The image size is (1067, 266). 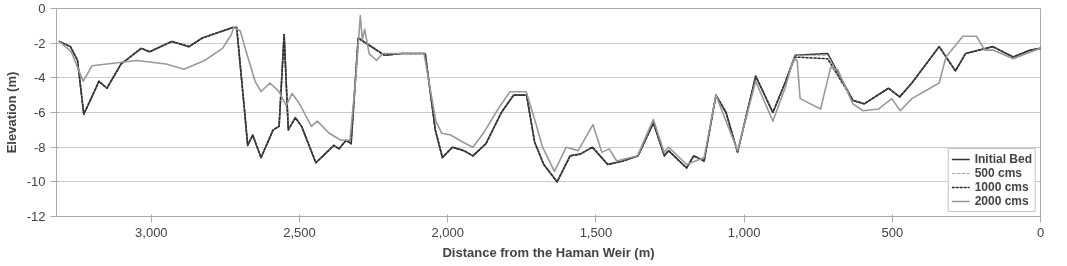 What do you see at coordinates (151, 232) in the screenshot?
I see `x-tick-label: 3,000` at bounding box center [151, 232].